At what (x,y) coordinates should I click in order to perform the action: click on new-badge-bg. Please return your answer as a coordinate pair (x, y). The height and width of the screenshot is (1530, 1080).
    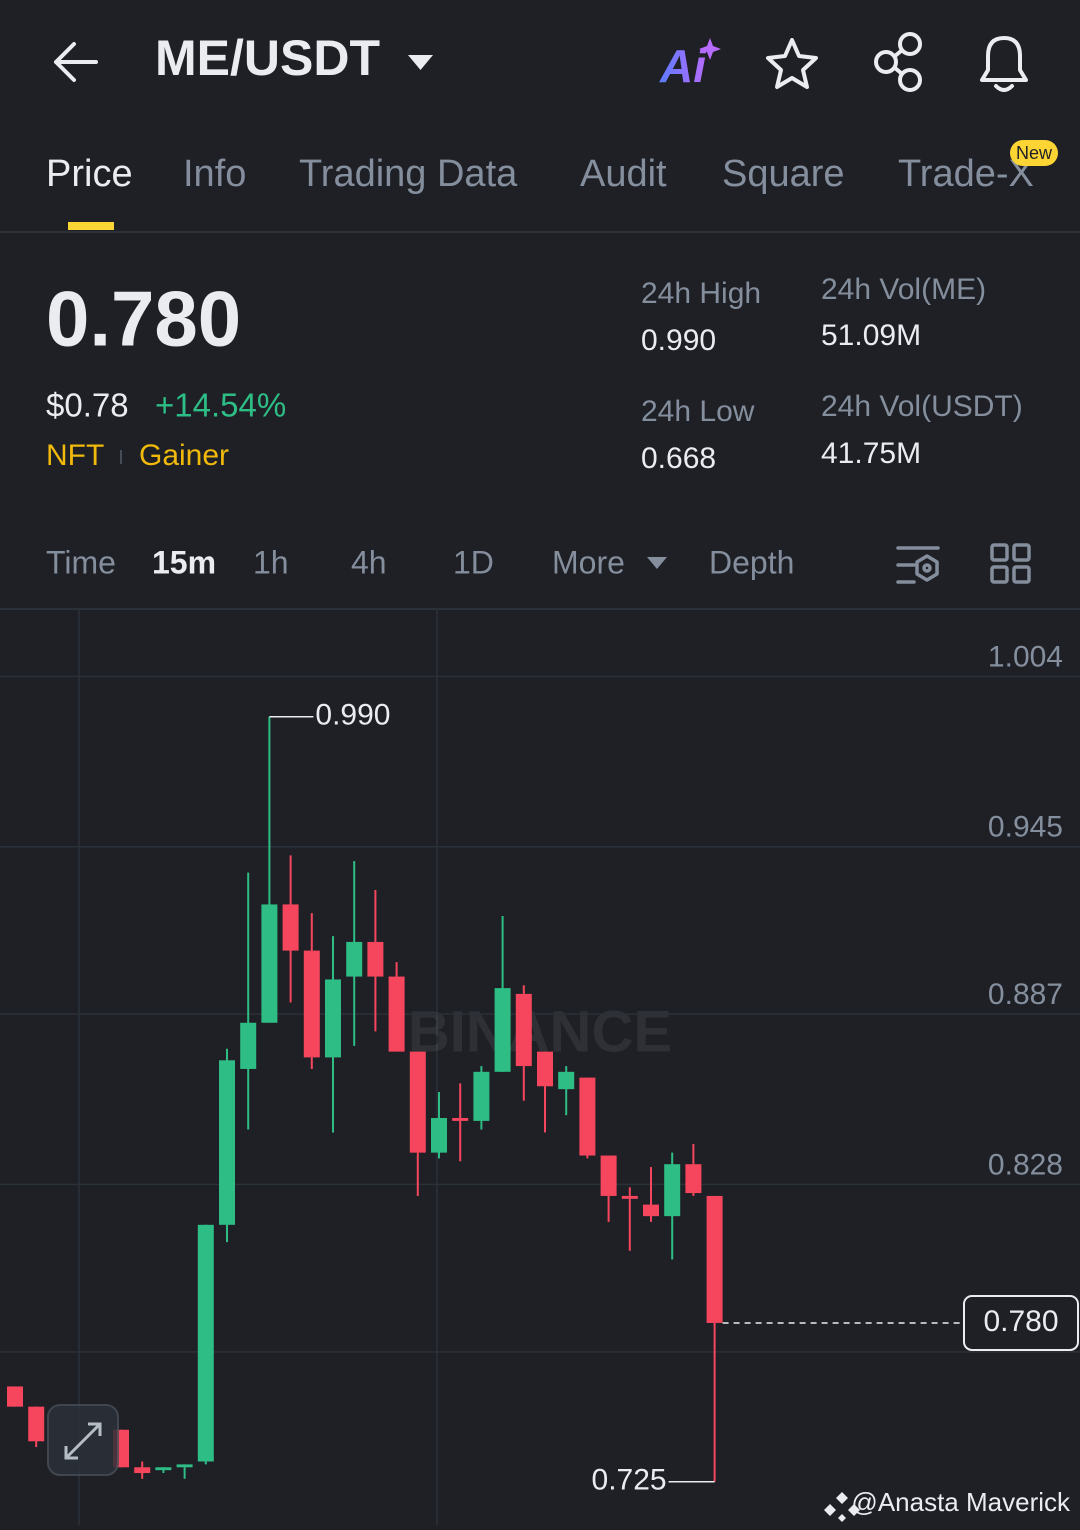
    Looking at the image, I should click on (1034, 153).